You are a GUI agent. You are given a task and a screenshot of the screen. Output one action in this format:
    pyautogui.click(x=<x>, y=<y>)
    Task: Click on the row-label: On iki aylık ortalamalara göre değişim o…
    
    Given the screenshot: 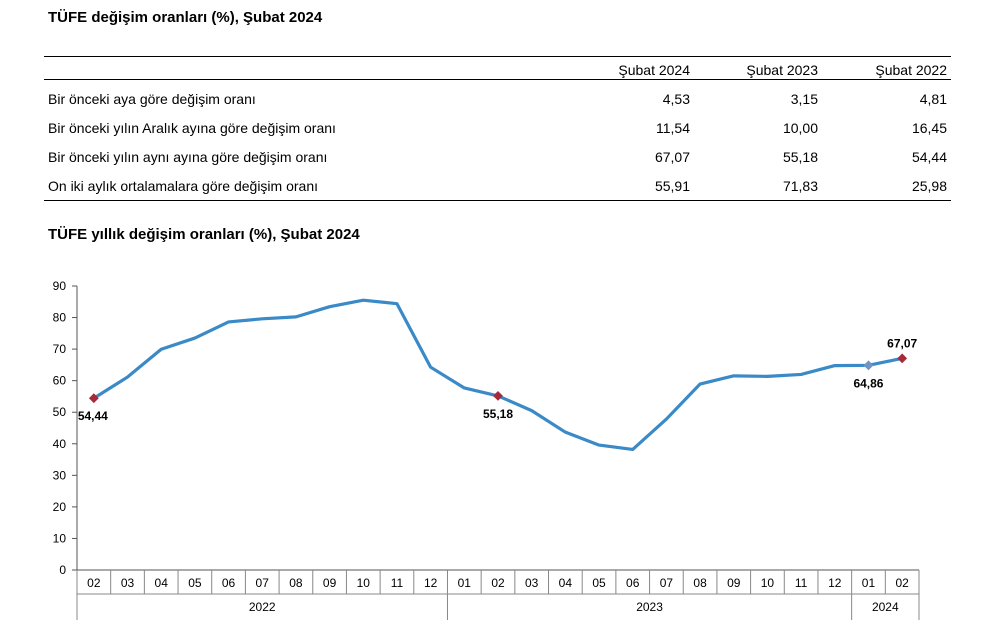 What is the action you would take?
    pyautogui.click(x=274, y=186)
    